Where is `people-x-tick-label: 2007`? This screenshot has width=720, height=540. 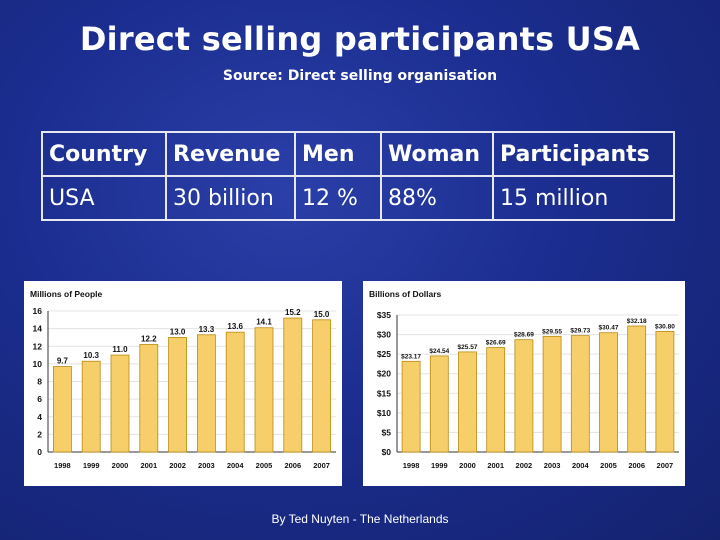
people-x-tick-label: 2007 is located at coordinates (321, 465).